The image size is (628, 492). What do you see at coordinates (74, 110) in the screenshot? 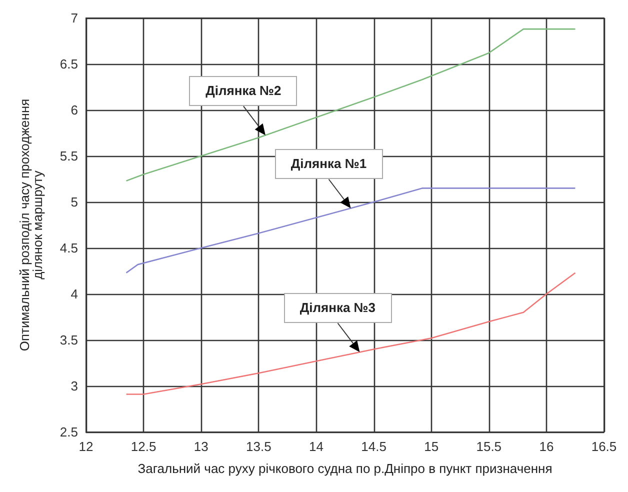
I see `y-tick-label: 6` at bounding box center [74, 110].